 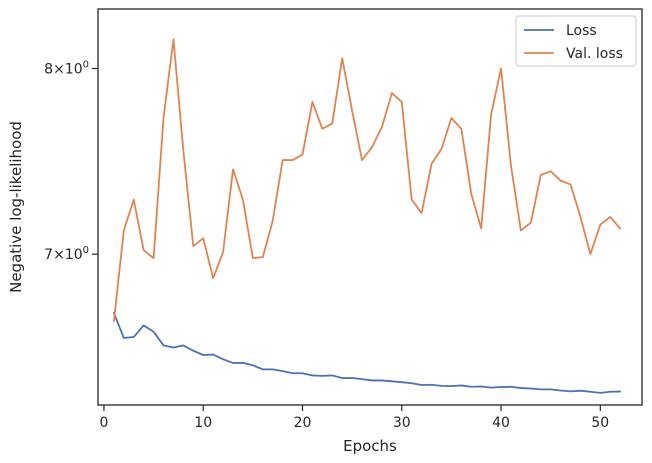 I want to click on legend-label-loss: Loss, so click(x=581, y=31).